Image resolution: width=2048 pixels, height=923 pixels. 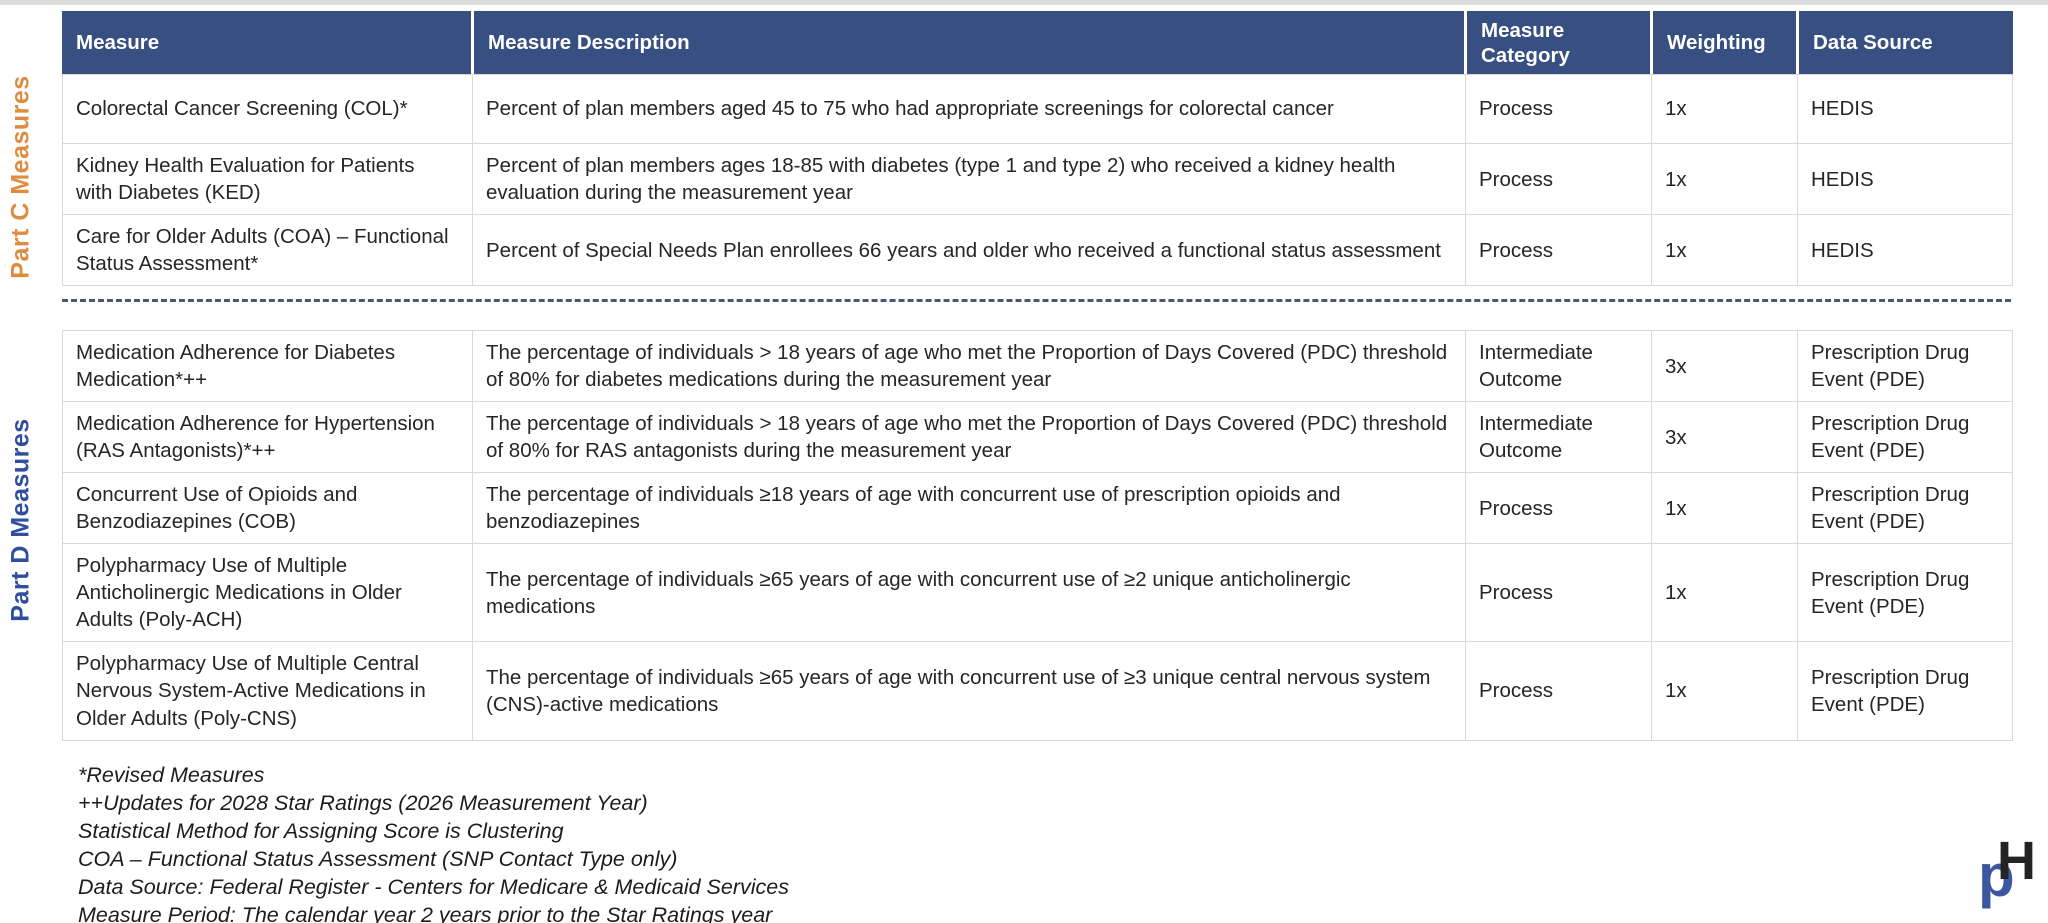 I want to click on top-edge-strip, so click(x=1024, y=2).